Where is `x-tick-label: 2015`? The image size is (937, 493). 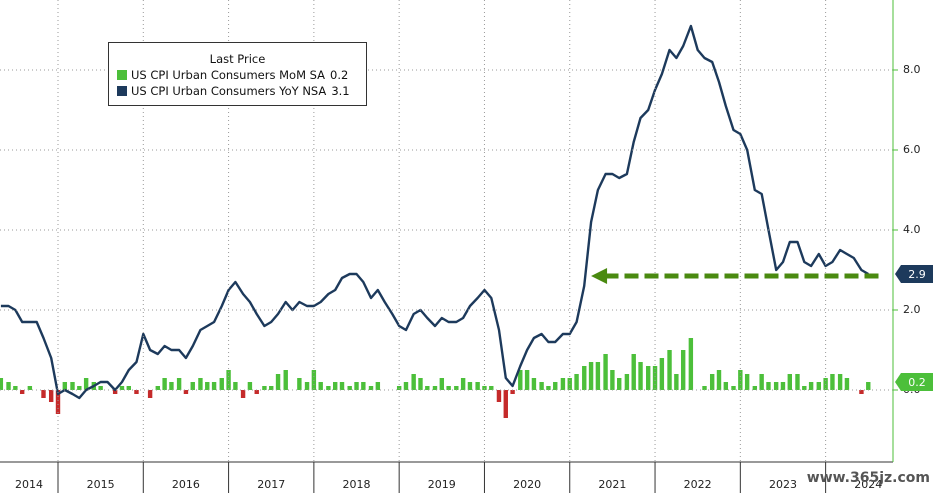
x-tick-label: 2015 is located at coordinates (101, 484).